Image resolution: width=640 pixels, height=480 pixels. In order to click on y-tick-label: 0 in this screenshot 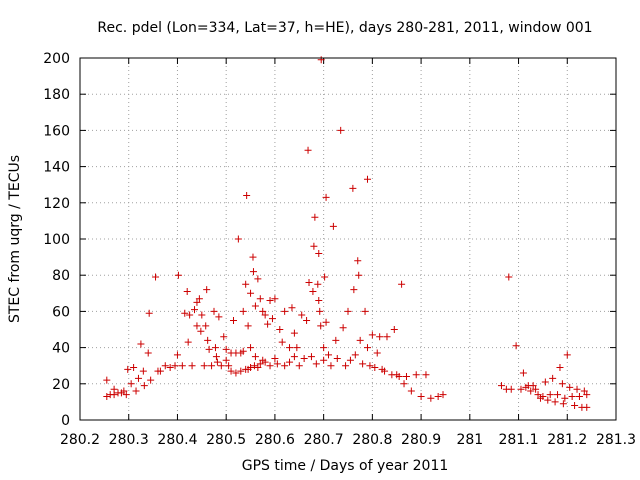, I will do `click(65, 421)`.